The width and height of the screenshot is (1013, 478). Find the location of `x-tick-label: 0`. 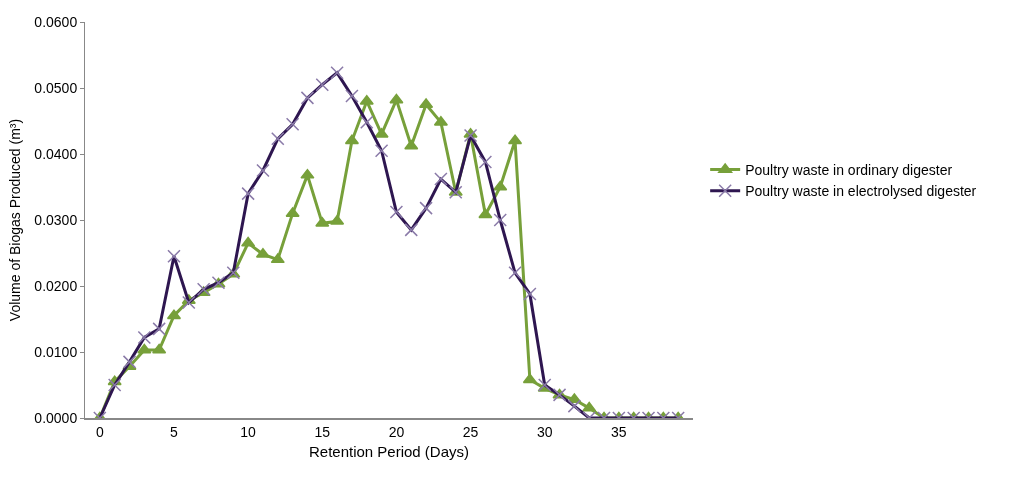

x-tick-label: 0 is located at coordinates (99, 431).